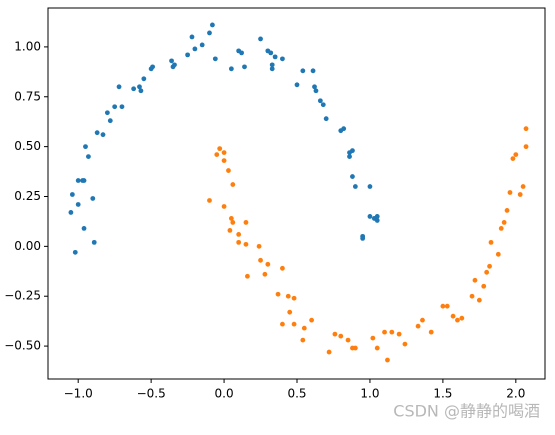  I want to click on y-tick-label: 0.50, so click(27, 146).